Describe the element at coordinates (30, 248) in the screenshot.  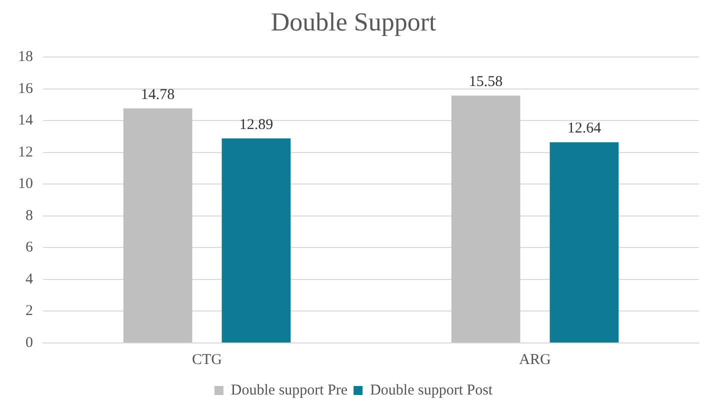
I see `y-tick-label: 6` at that location.